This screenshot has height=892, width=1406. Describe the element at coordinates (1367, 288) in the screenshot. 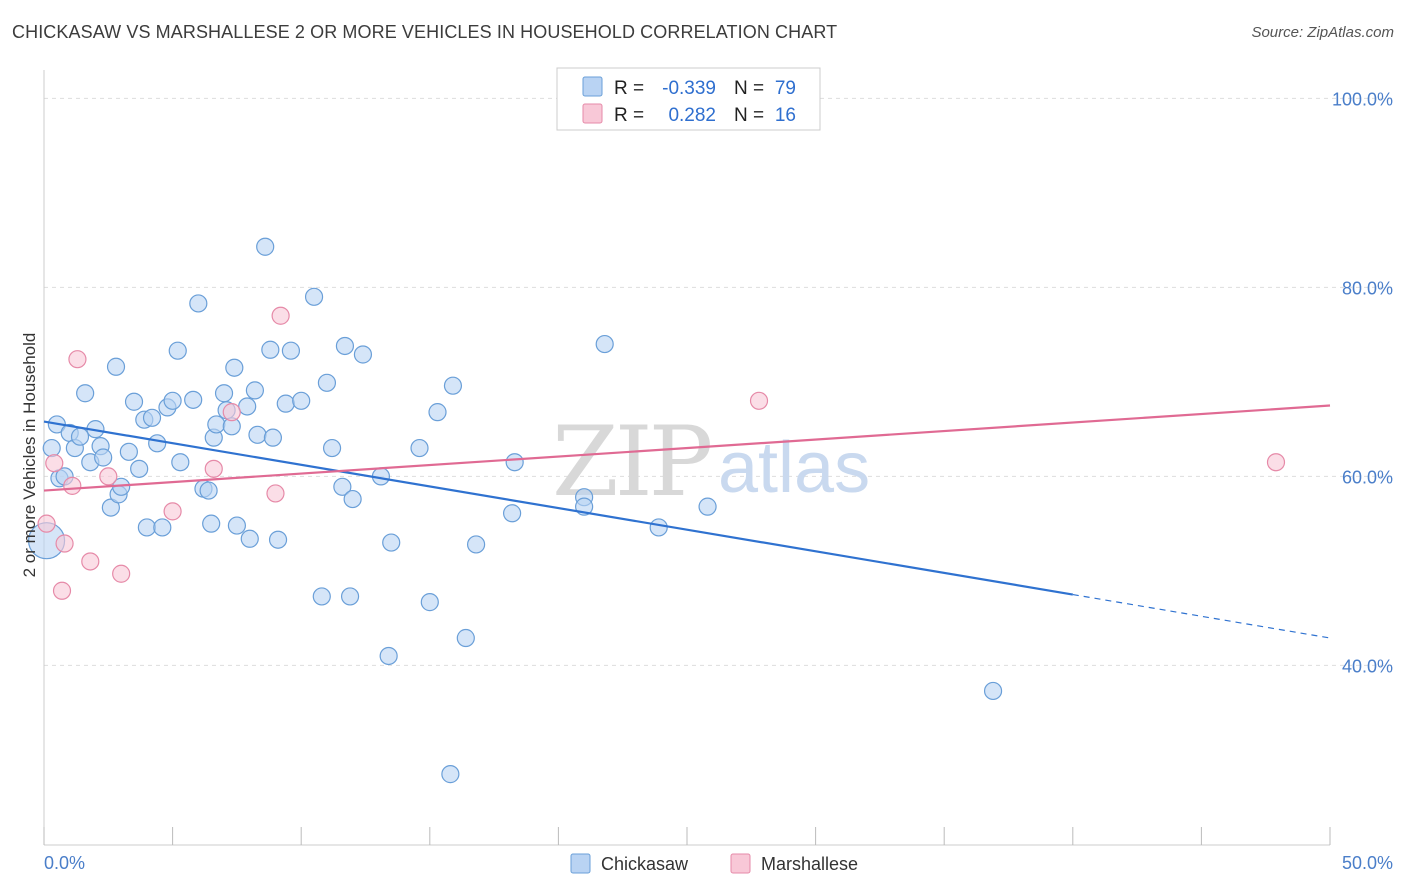

I see `y-tick-label-1: 80.0%` at that location.